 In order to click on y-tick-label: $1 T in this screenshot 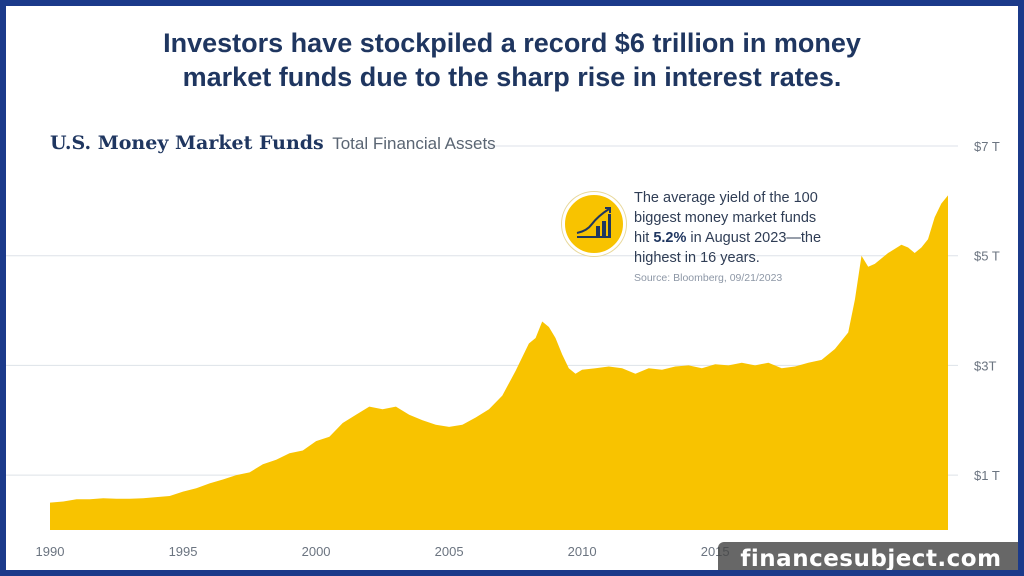, I will do `click(987, 475)`.